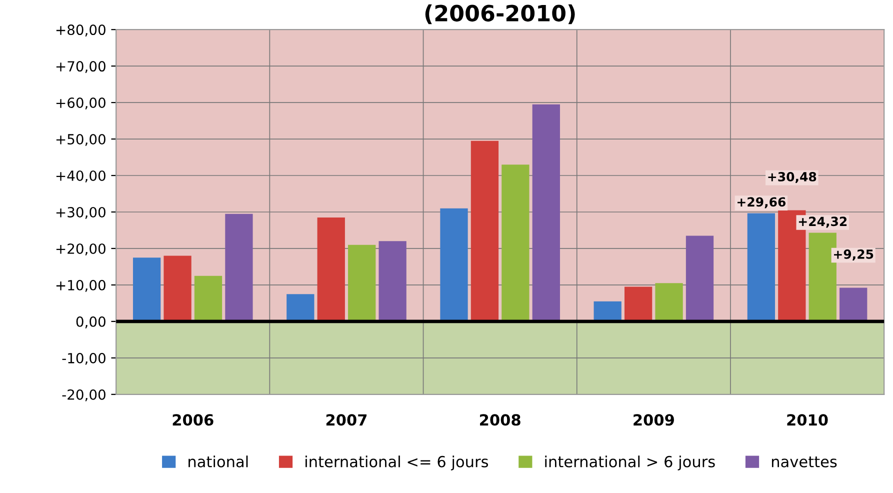 Image resolution: width=893 pixels, height=493 pixels. Describe the element at coordinates (762, 202) in the screenshot. I see `data-label: +29,66` at that location.